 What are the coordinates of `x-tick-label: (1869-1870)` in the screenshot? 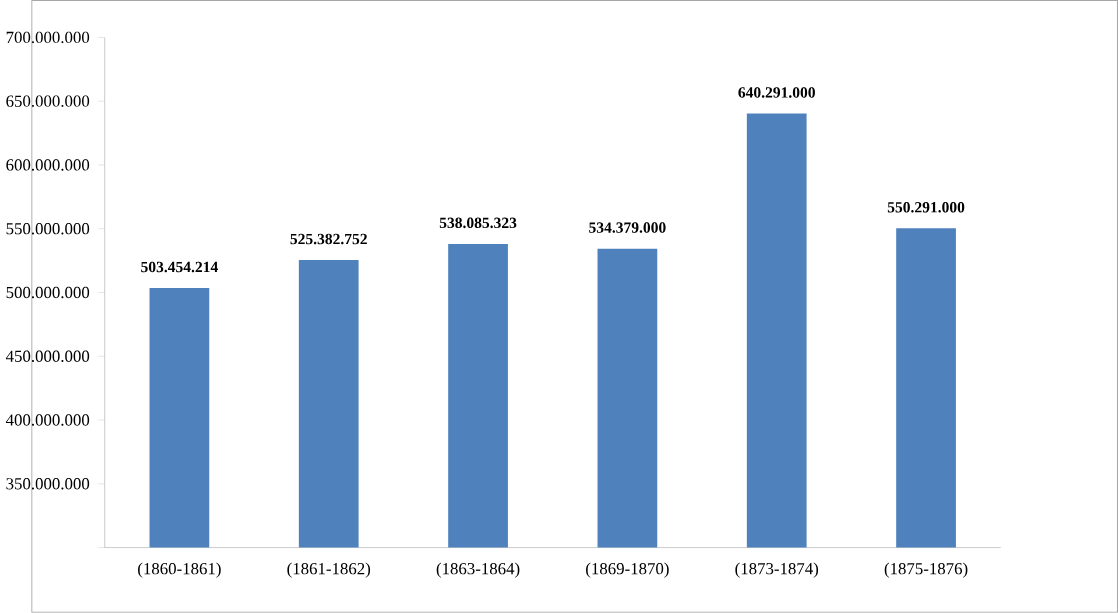 It's located at (627, 570).